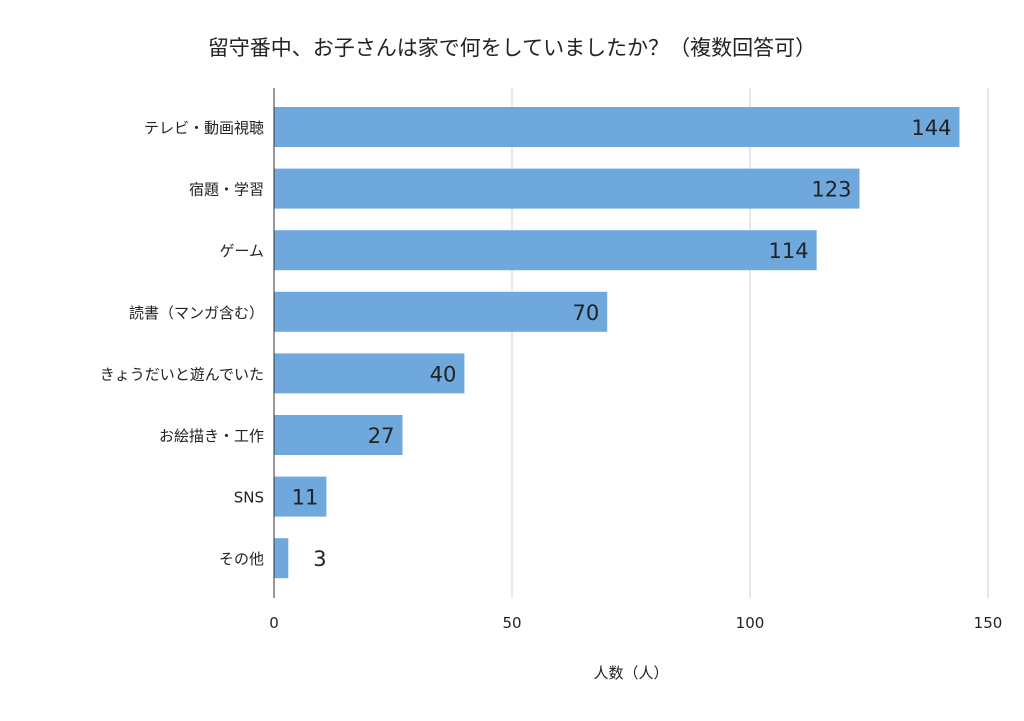  I want to click on data-label: 11, so click(305, 498).